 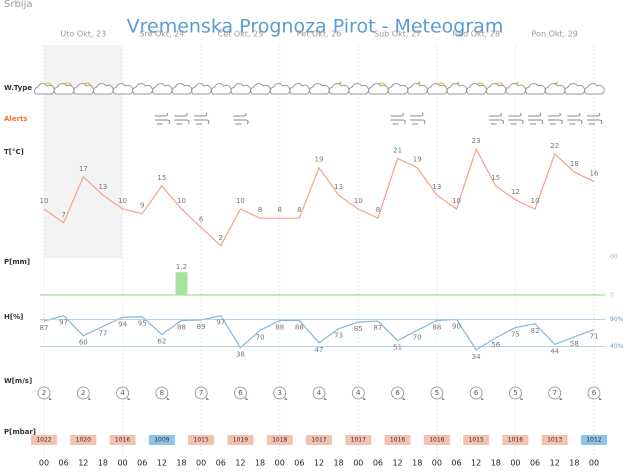 I want to click on hour-label: 12, so click(x=555, y=463).